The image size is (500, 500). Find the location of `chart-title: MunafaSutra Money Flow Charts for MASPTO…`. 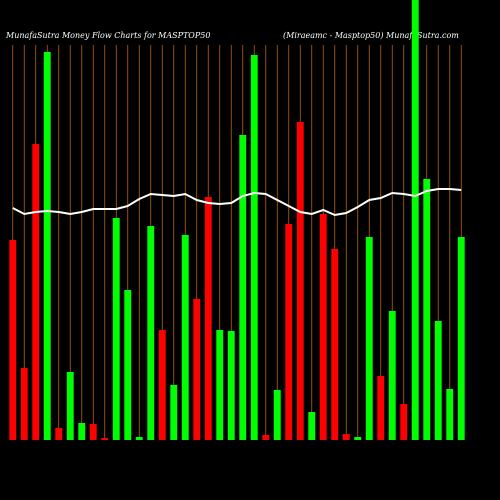

chart-title: MunafaSutra Money Flow Charts for MASPTO… is located at coordinates (107, 35).